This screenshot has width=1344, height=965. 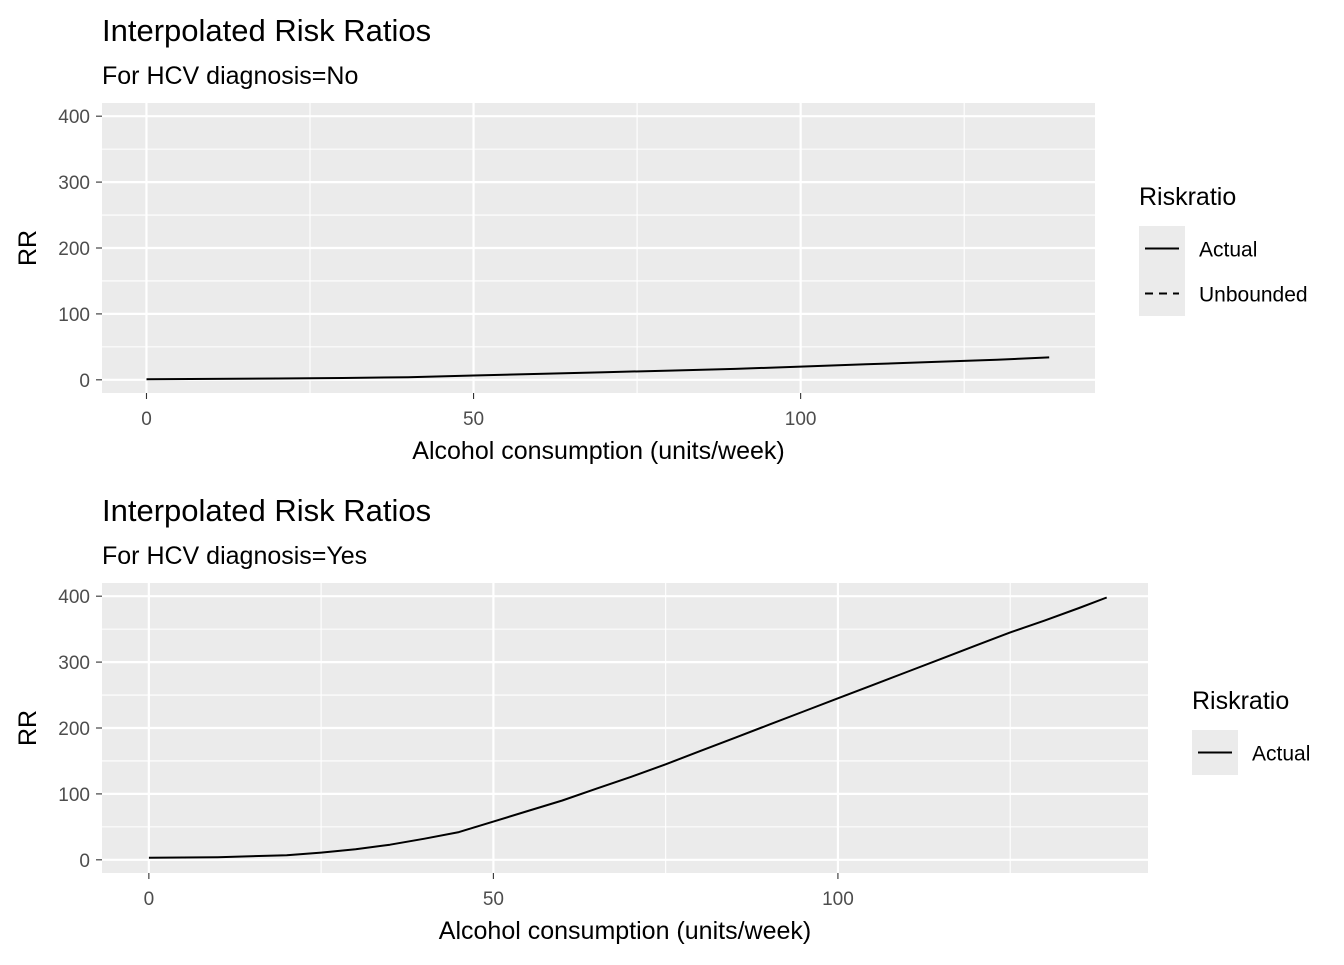 I want to click on series-line-actual, so click(x=598, y=368).